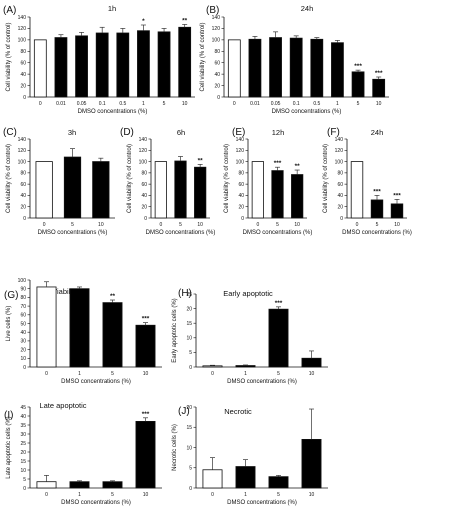 The height and width of the screenshot is (512, 474). Describe the element at coordinates (238, 132) in the screenshot. I see `panel-letter-e: (E)` at that location.